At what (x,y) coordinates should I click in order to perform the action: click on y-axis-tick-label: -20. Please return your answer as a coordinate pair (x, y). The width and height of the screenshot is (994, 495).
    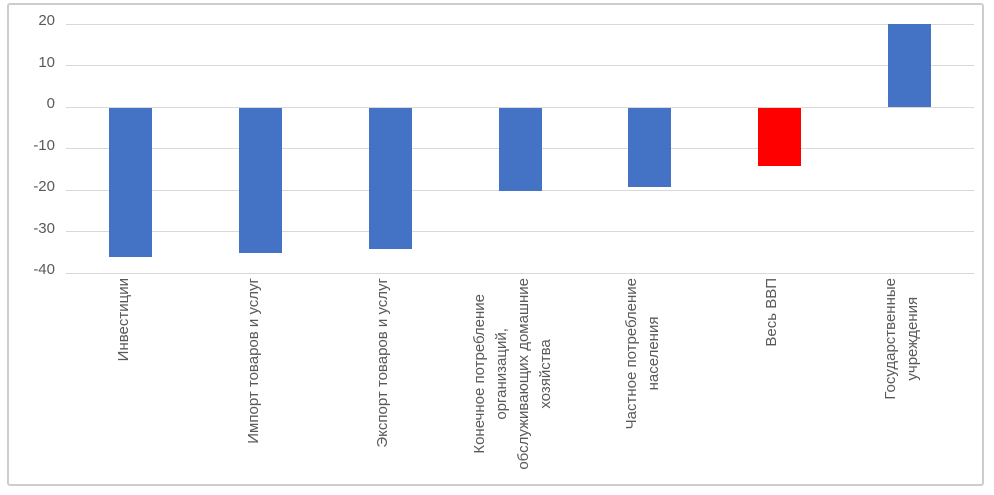
    Looking at the image, I should click on (44, 186).